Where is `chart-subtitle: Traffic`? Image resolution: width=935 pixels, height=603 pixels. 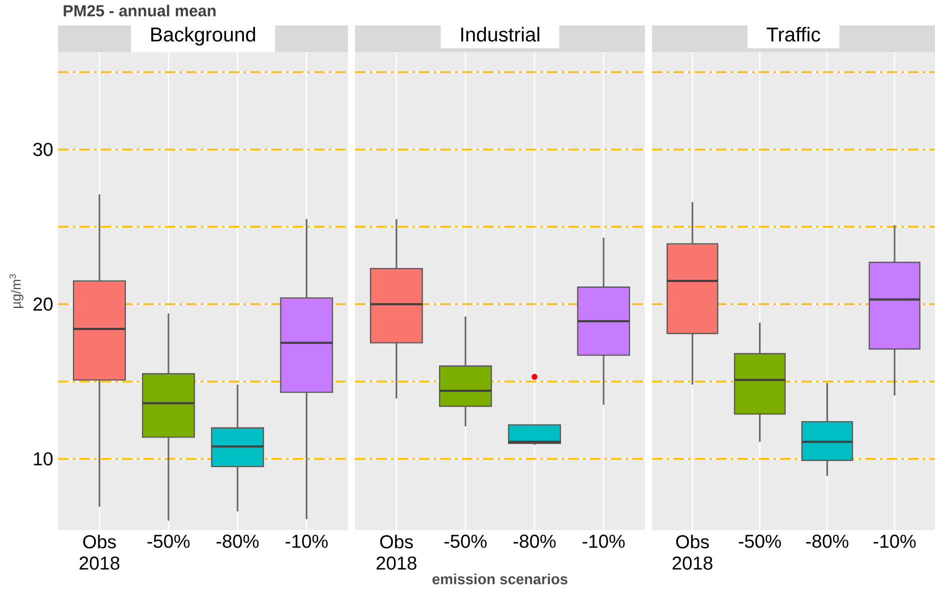
chart-subtitle: Traffic is located at coordinates (793, 34).